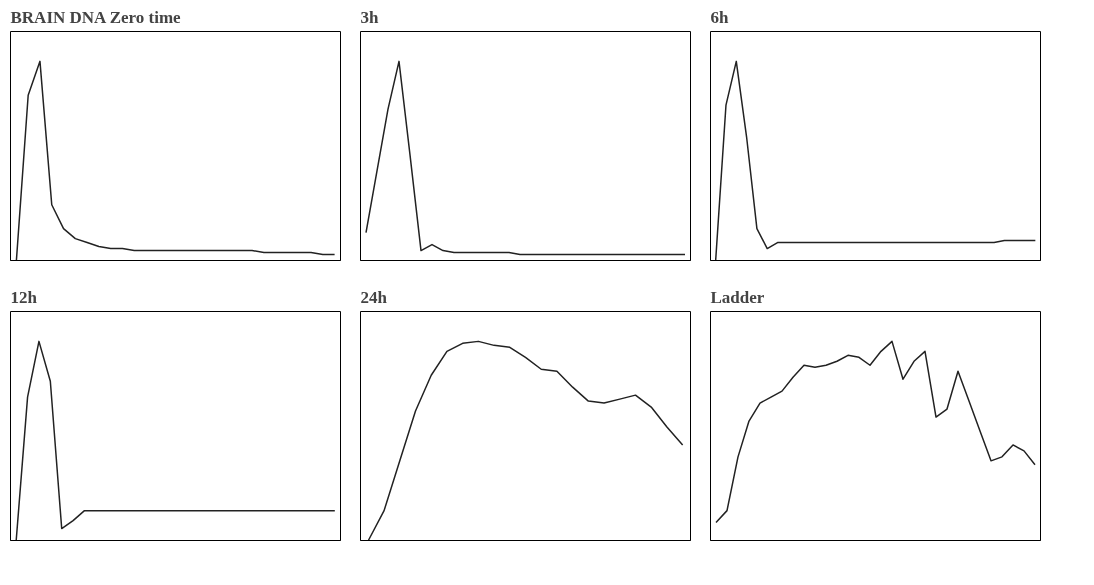 The image size is (1094, 585). I want to click on chart-title: 12h, so click(24, 297).